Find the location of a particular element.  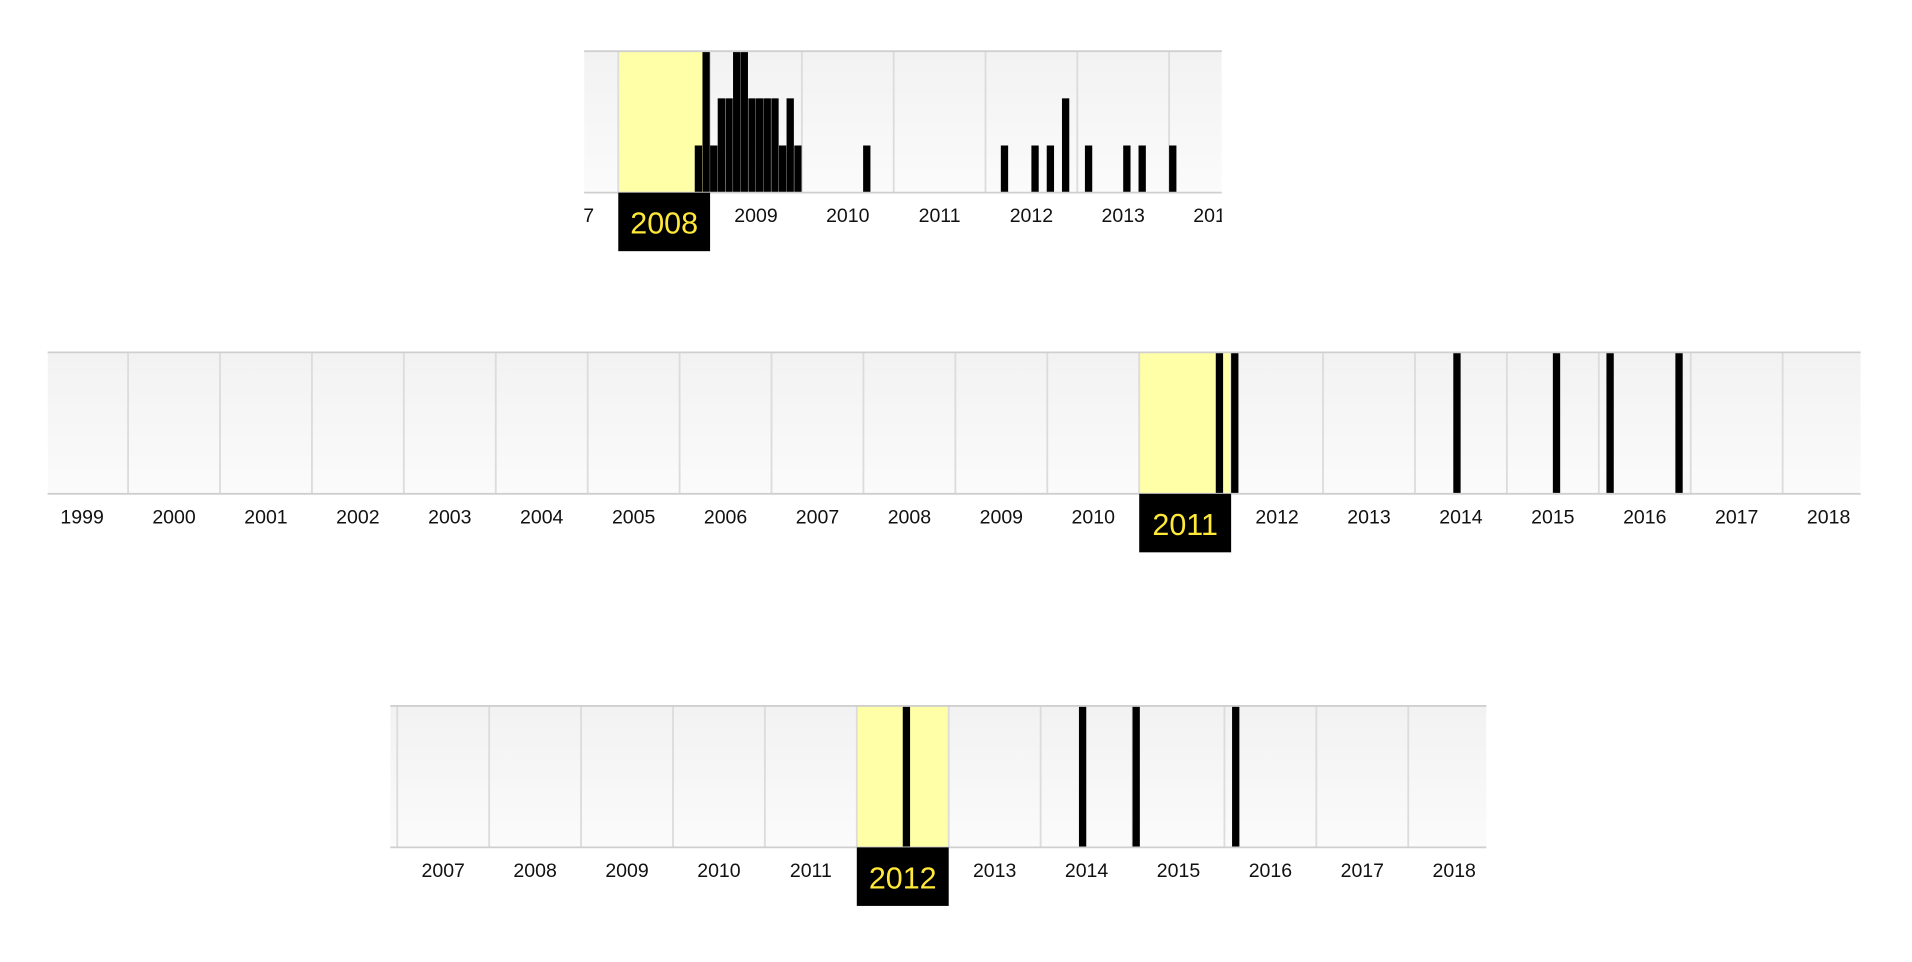

year-label: 2006 is located at coordinates (725, 517).